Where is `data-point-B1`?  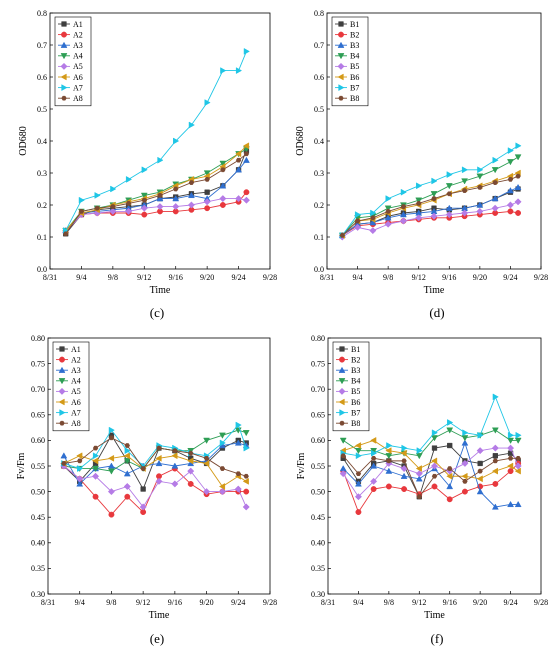 data-point-B1 is located at coordinates (495, 456).